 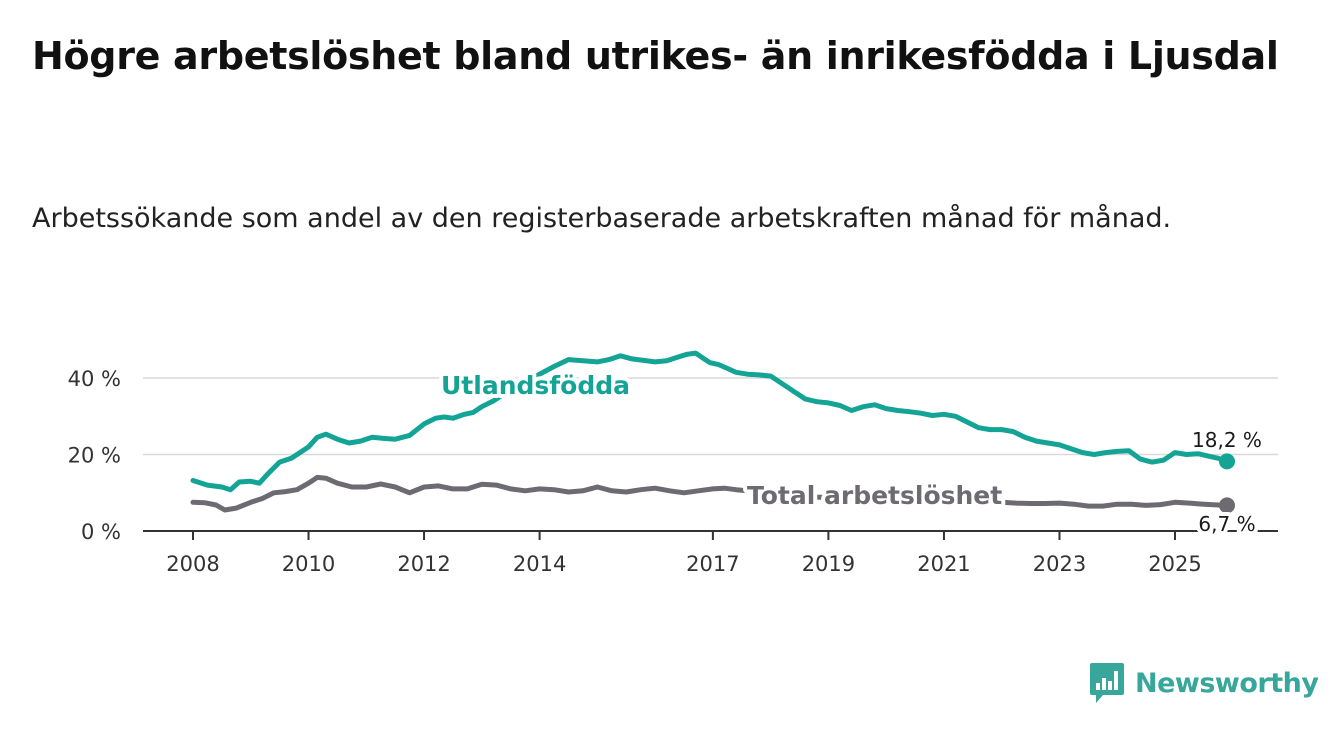 What do you see at coordinates (1174, 564) in the screenshot?
I see `x-tick-label: 2025` at bounding box center [1174, 564].